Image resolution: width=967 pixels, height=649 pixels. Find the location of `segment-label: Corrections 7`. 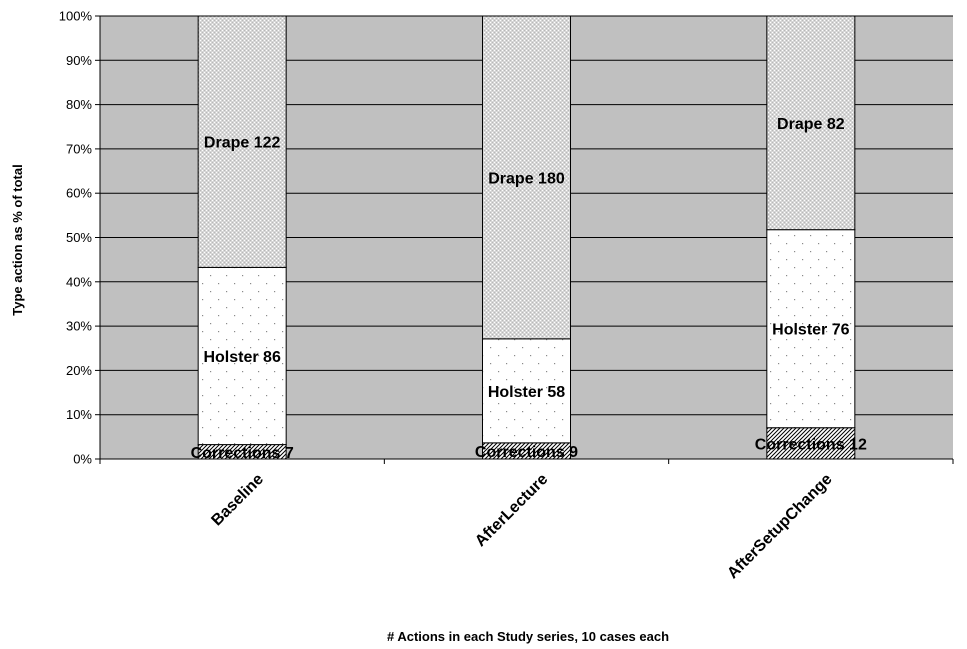

segment-label: Corrections 7 is located at coordinates (242, 453).